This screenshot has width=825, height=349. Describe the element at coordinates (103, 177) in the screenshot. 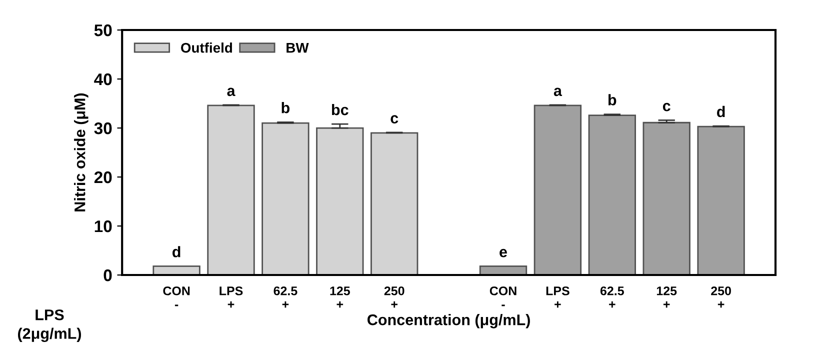

I see `y-tick-label: 20` at that location.